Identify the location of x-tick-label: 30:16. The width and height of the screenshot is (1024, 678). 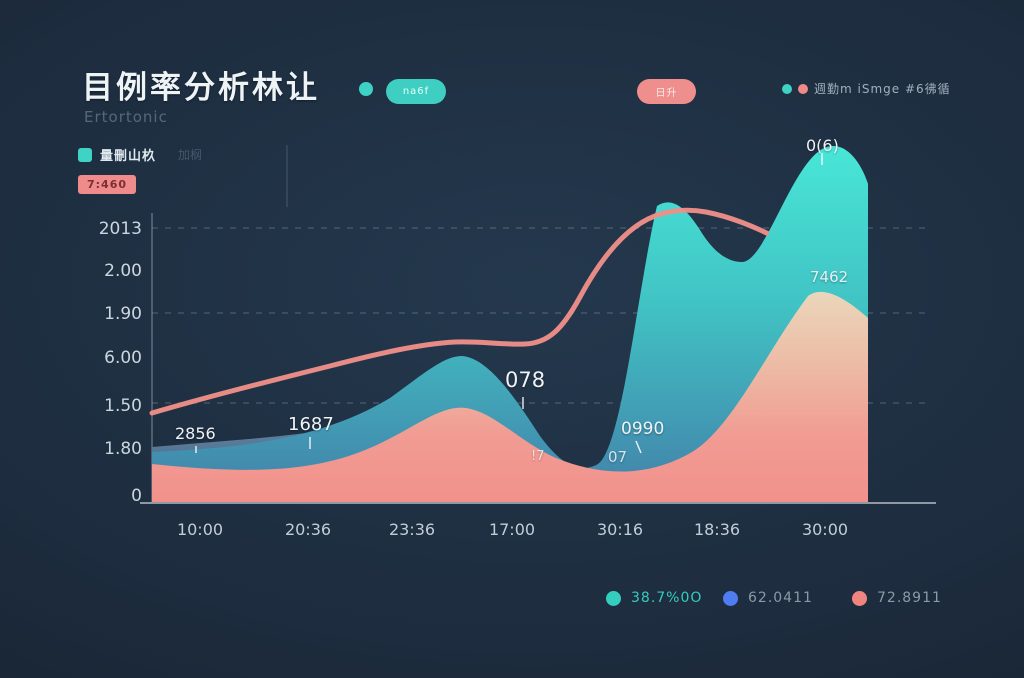
(620, 529).